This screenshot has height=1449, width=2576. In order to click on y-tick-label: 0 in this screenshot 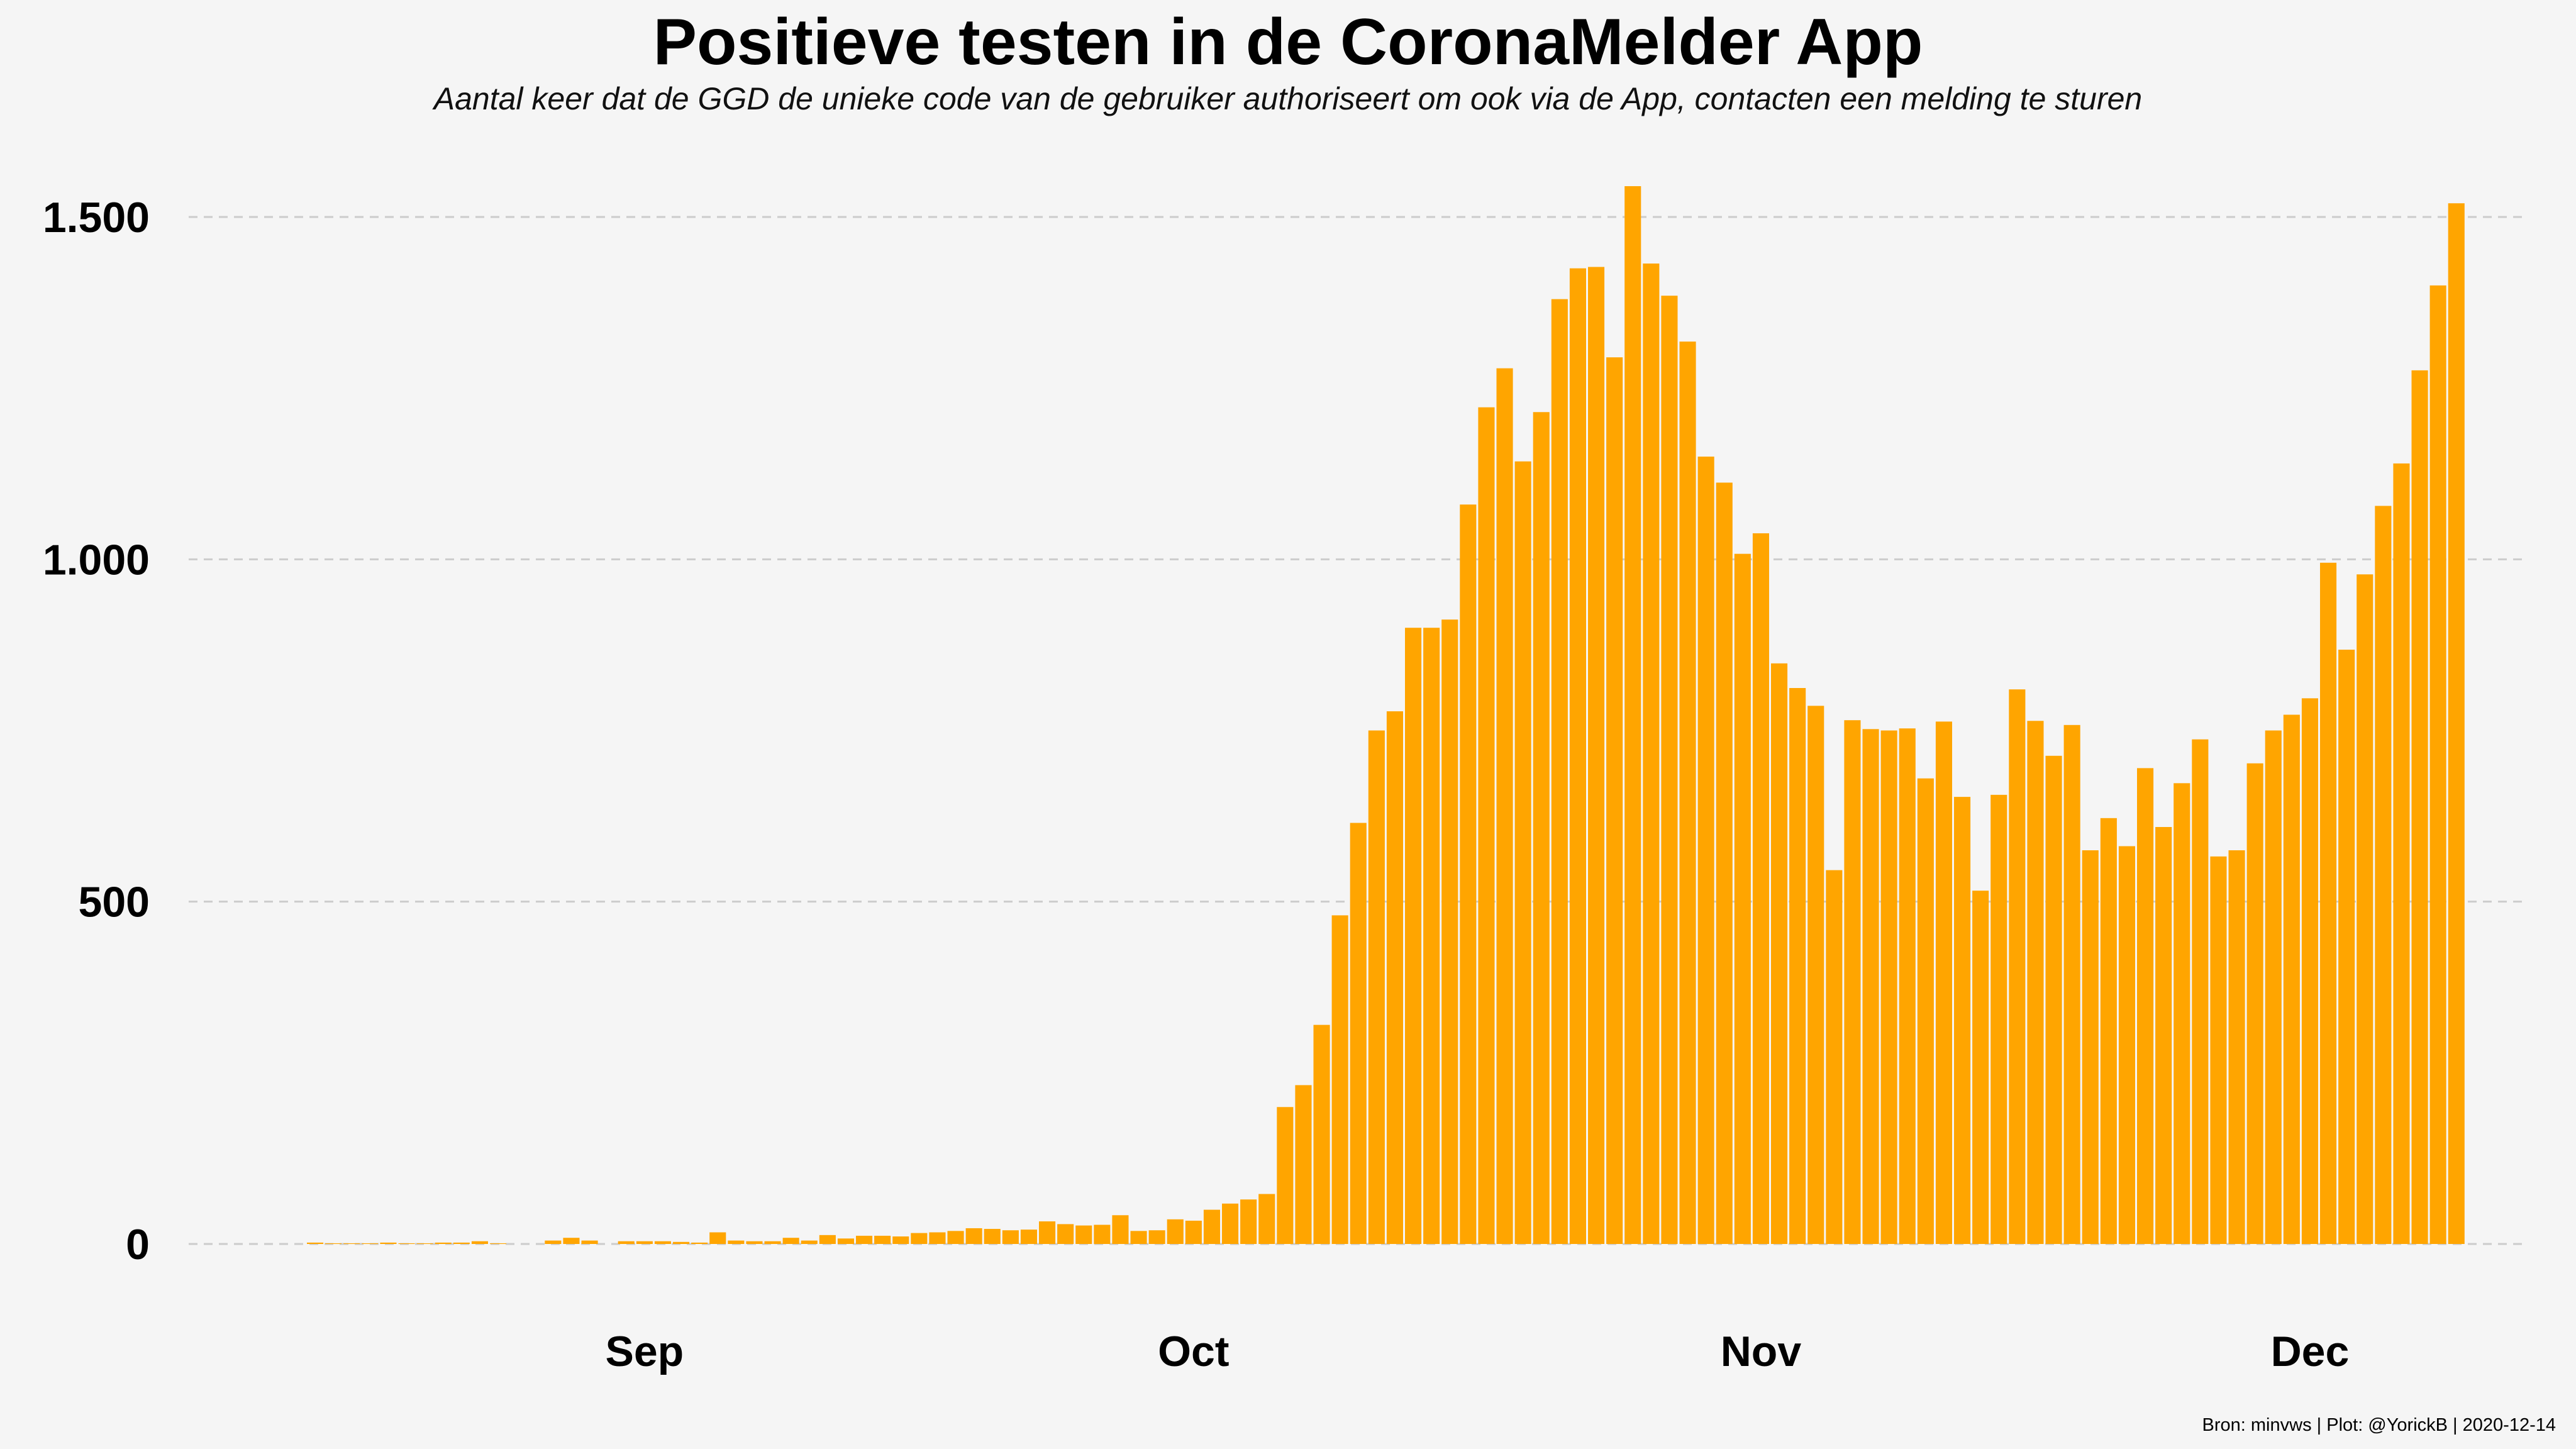, I will do `click(138, 1245)`.